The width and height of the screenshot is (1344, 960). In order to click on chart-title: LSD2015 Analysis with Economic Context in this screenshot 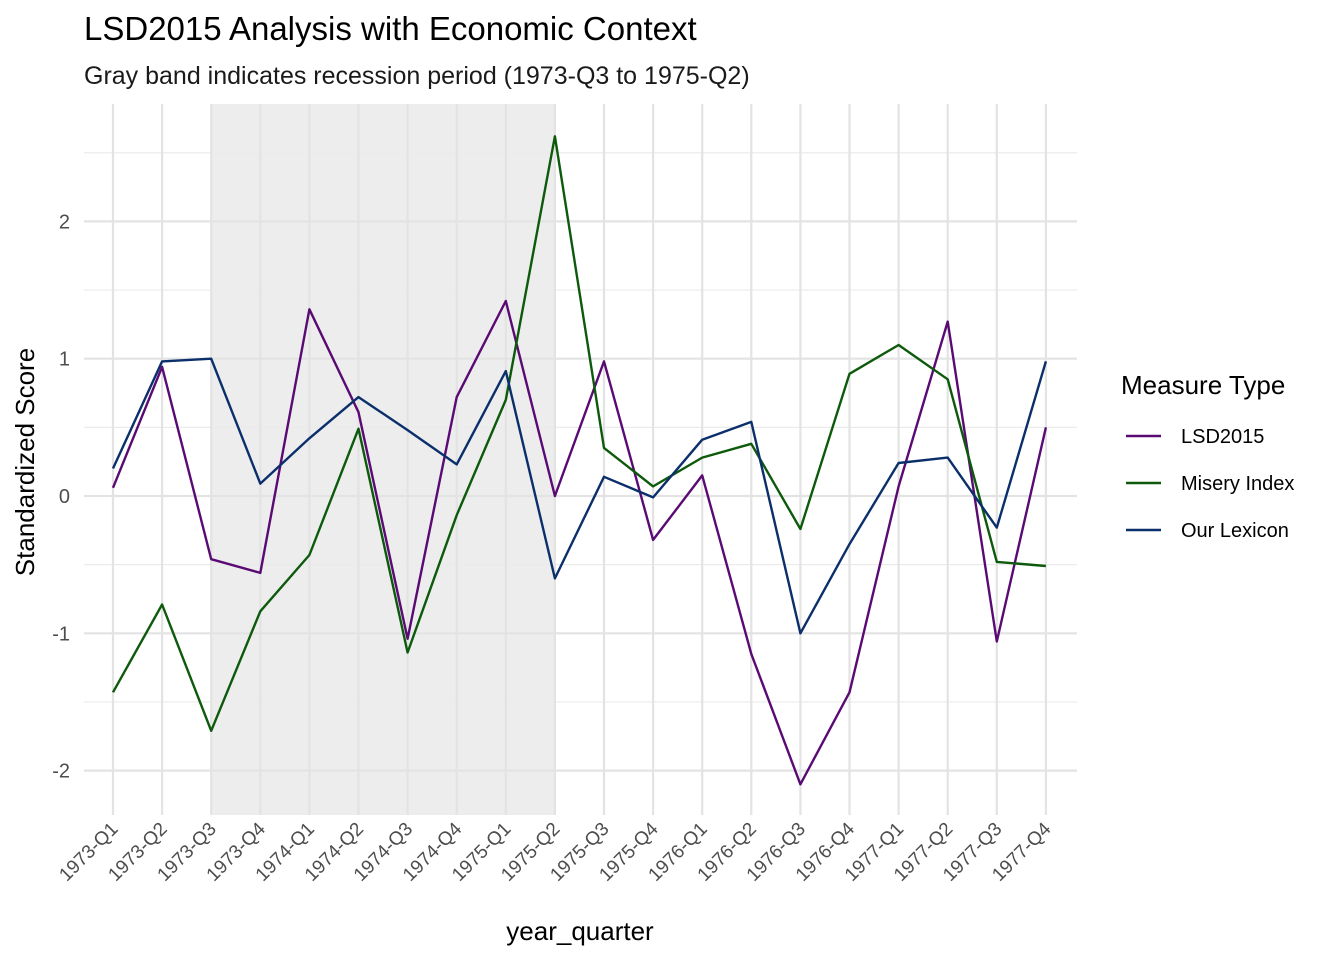, I will do `click(390, 28)`.